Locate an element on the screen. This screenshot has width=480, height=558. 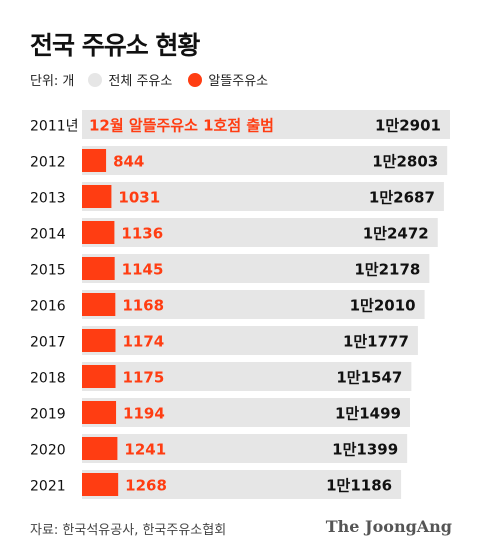
chart-title: 전국 주유소 현황 is located at coordinates (115, 45).